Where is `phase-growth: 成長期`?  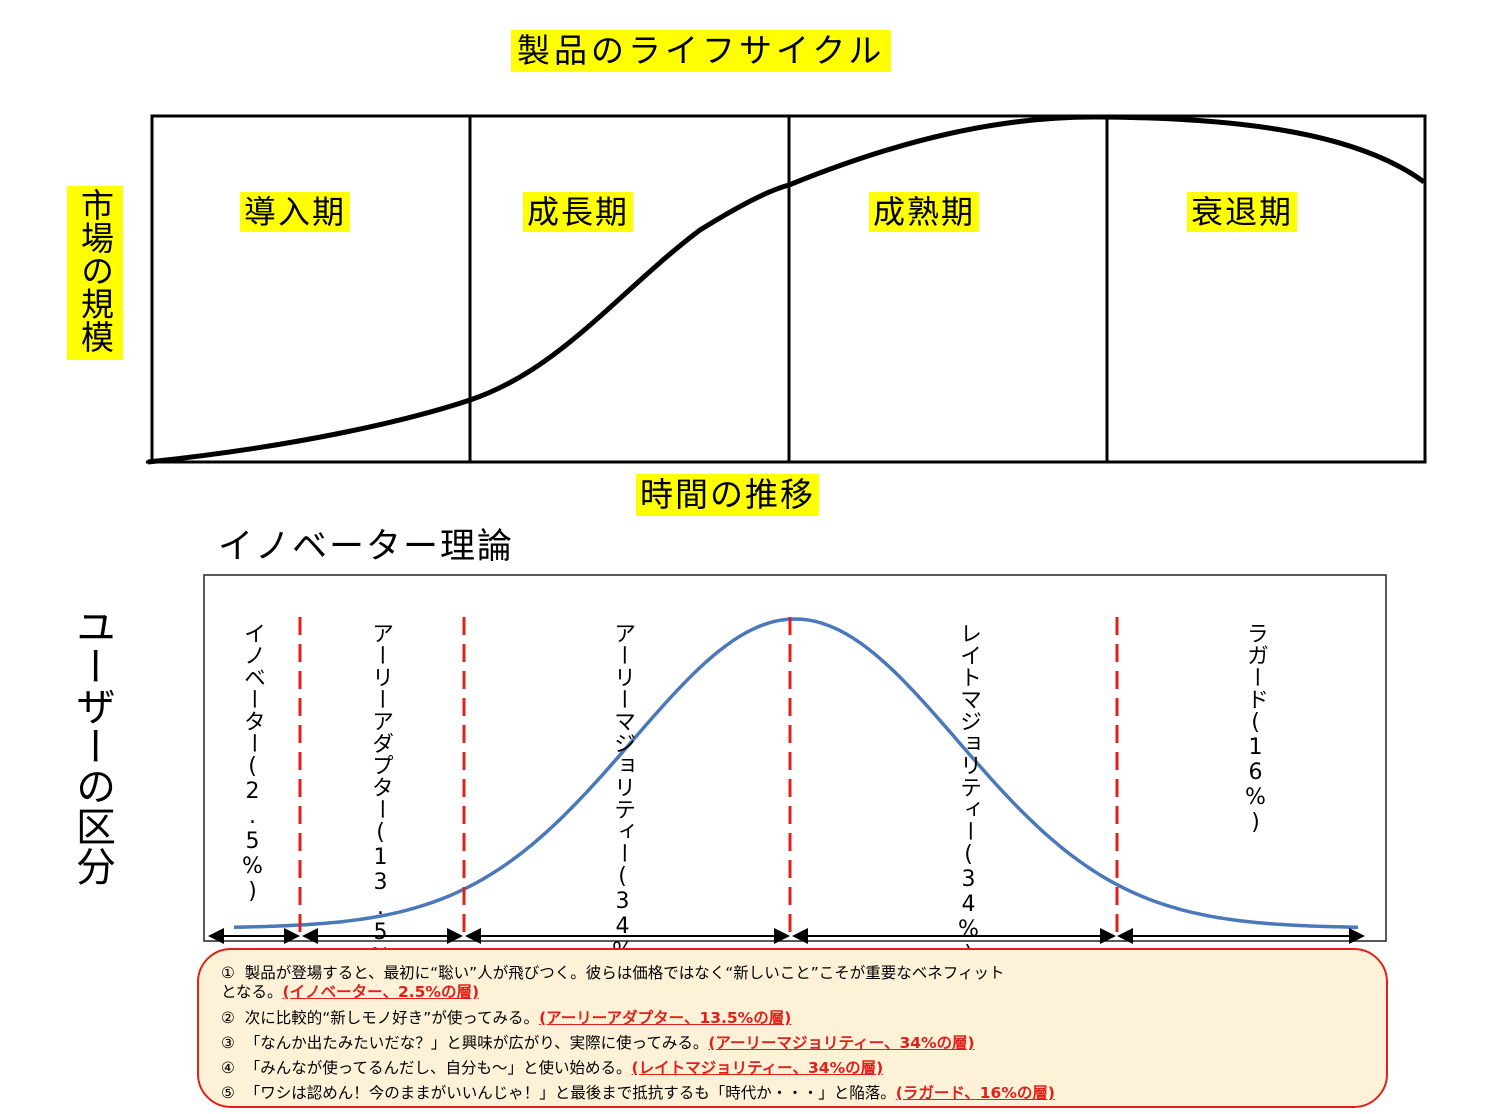
phase-growth: 成長期 is located at coordinates (578, 212).